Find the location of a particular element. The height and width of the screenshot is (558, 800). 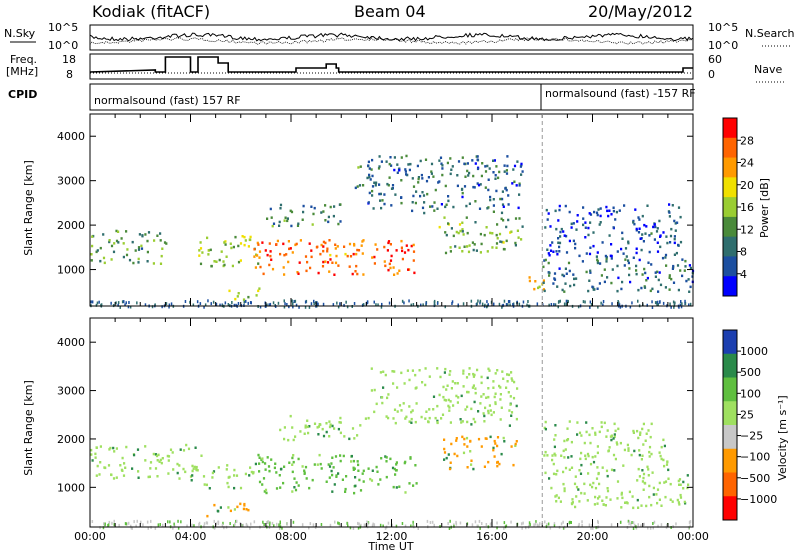

colorbar-swatch is located at coordinates (730, 187).